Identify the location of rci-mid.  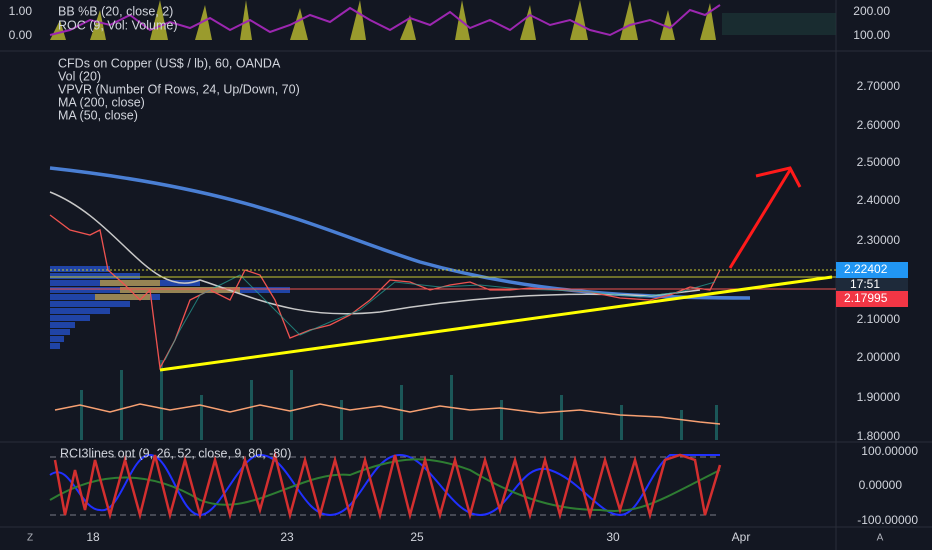
(384, 485).